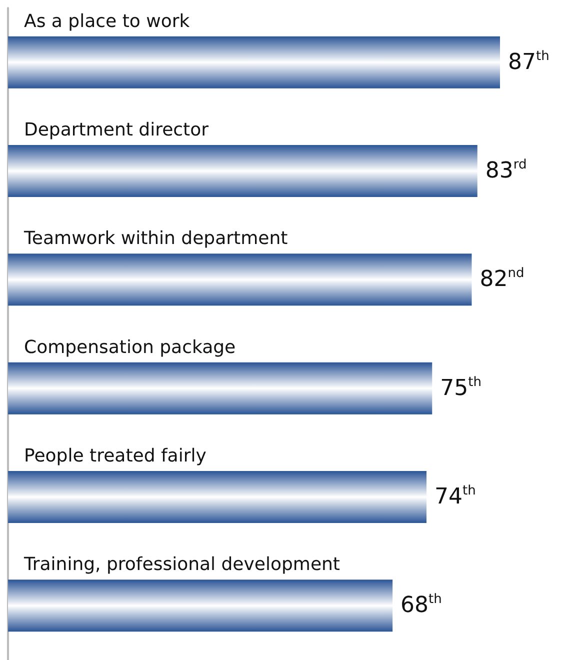 This screenshot has width=562, height=660. What do you see at coordinates (115, 456) in the screenshot?
I see `y-tick-label: People treated fairly` at bounding box center [115, 456].